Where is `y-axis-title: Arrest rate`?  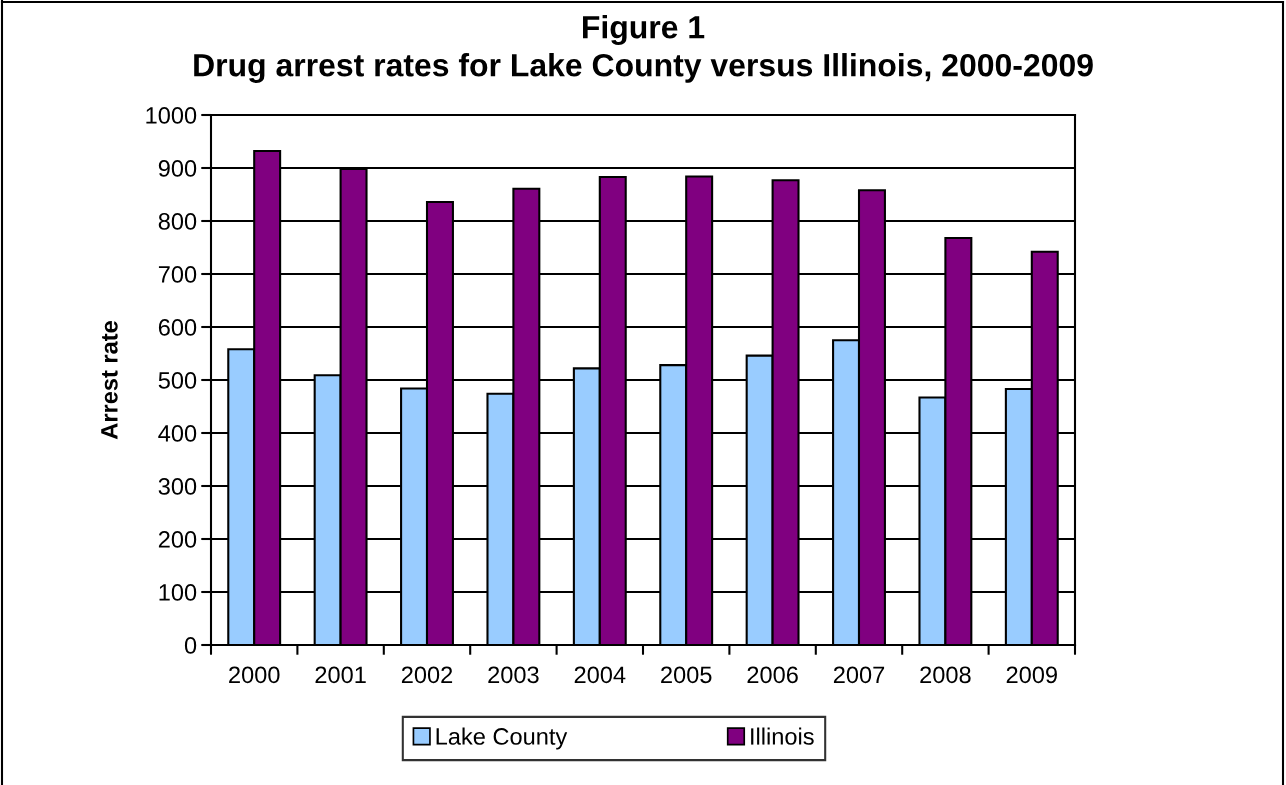
y-axis-title: Arrest rate is located at coordinates (109, 380).